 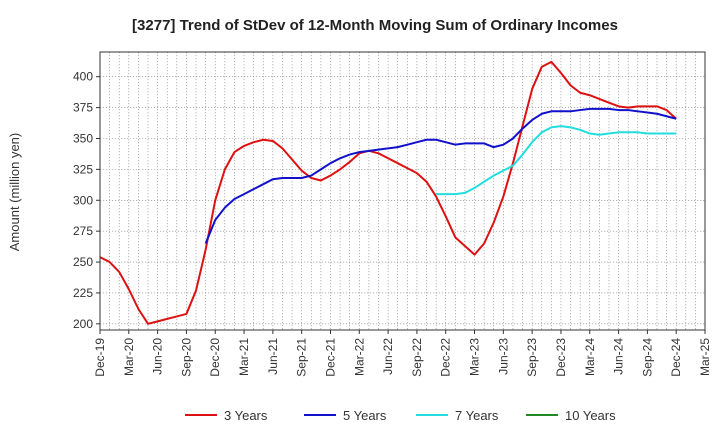 I want to click on y-tick-label: 325, so click(x=83, y=169).